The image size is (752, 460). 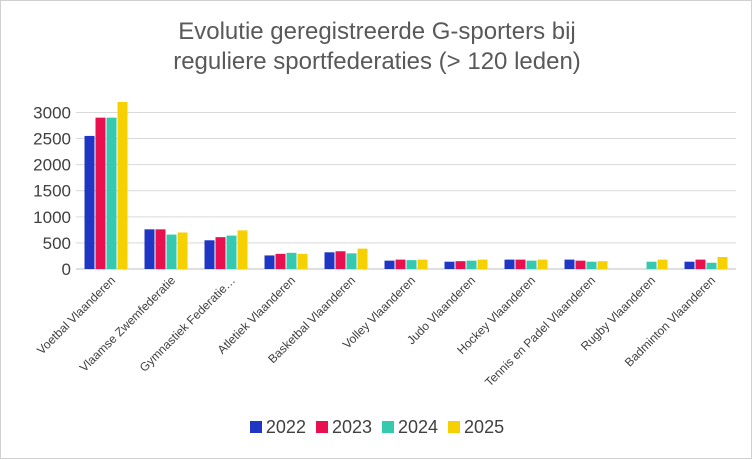 I want to click on y-tick-label: 2500, so click(x=52, y=139).